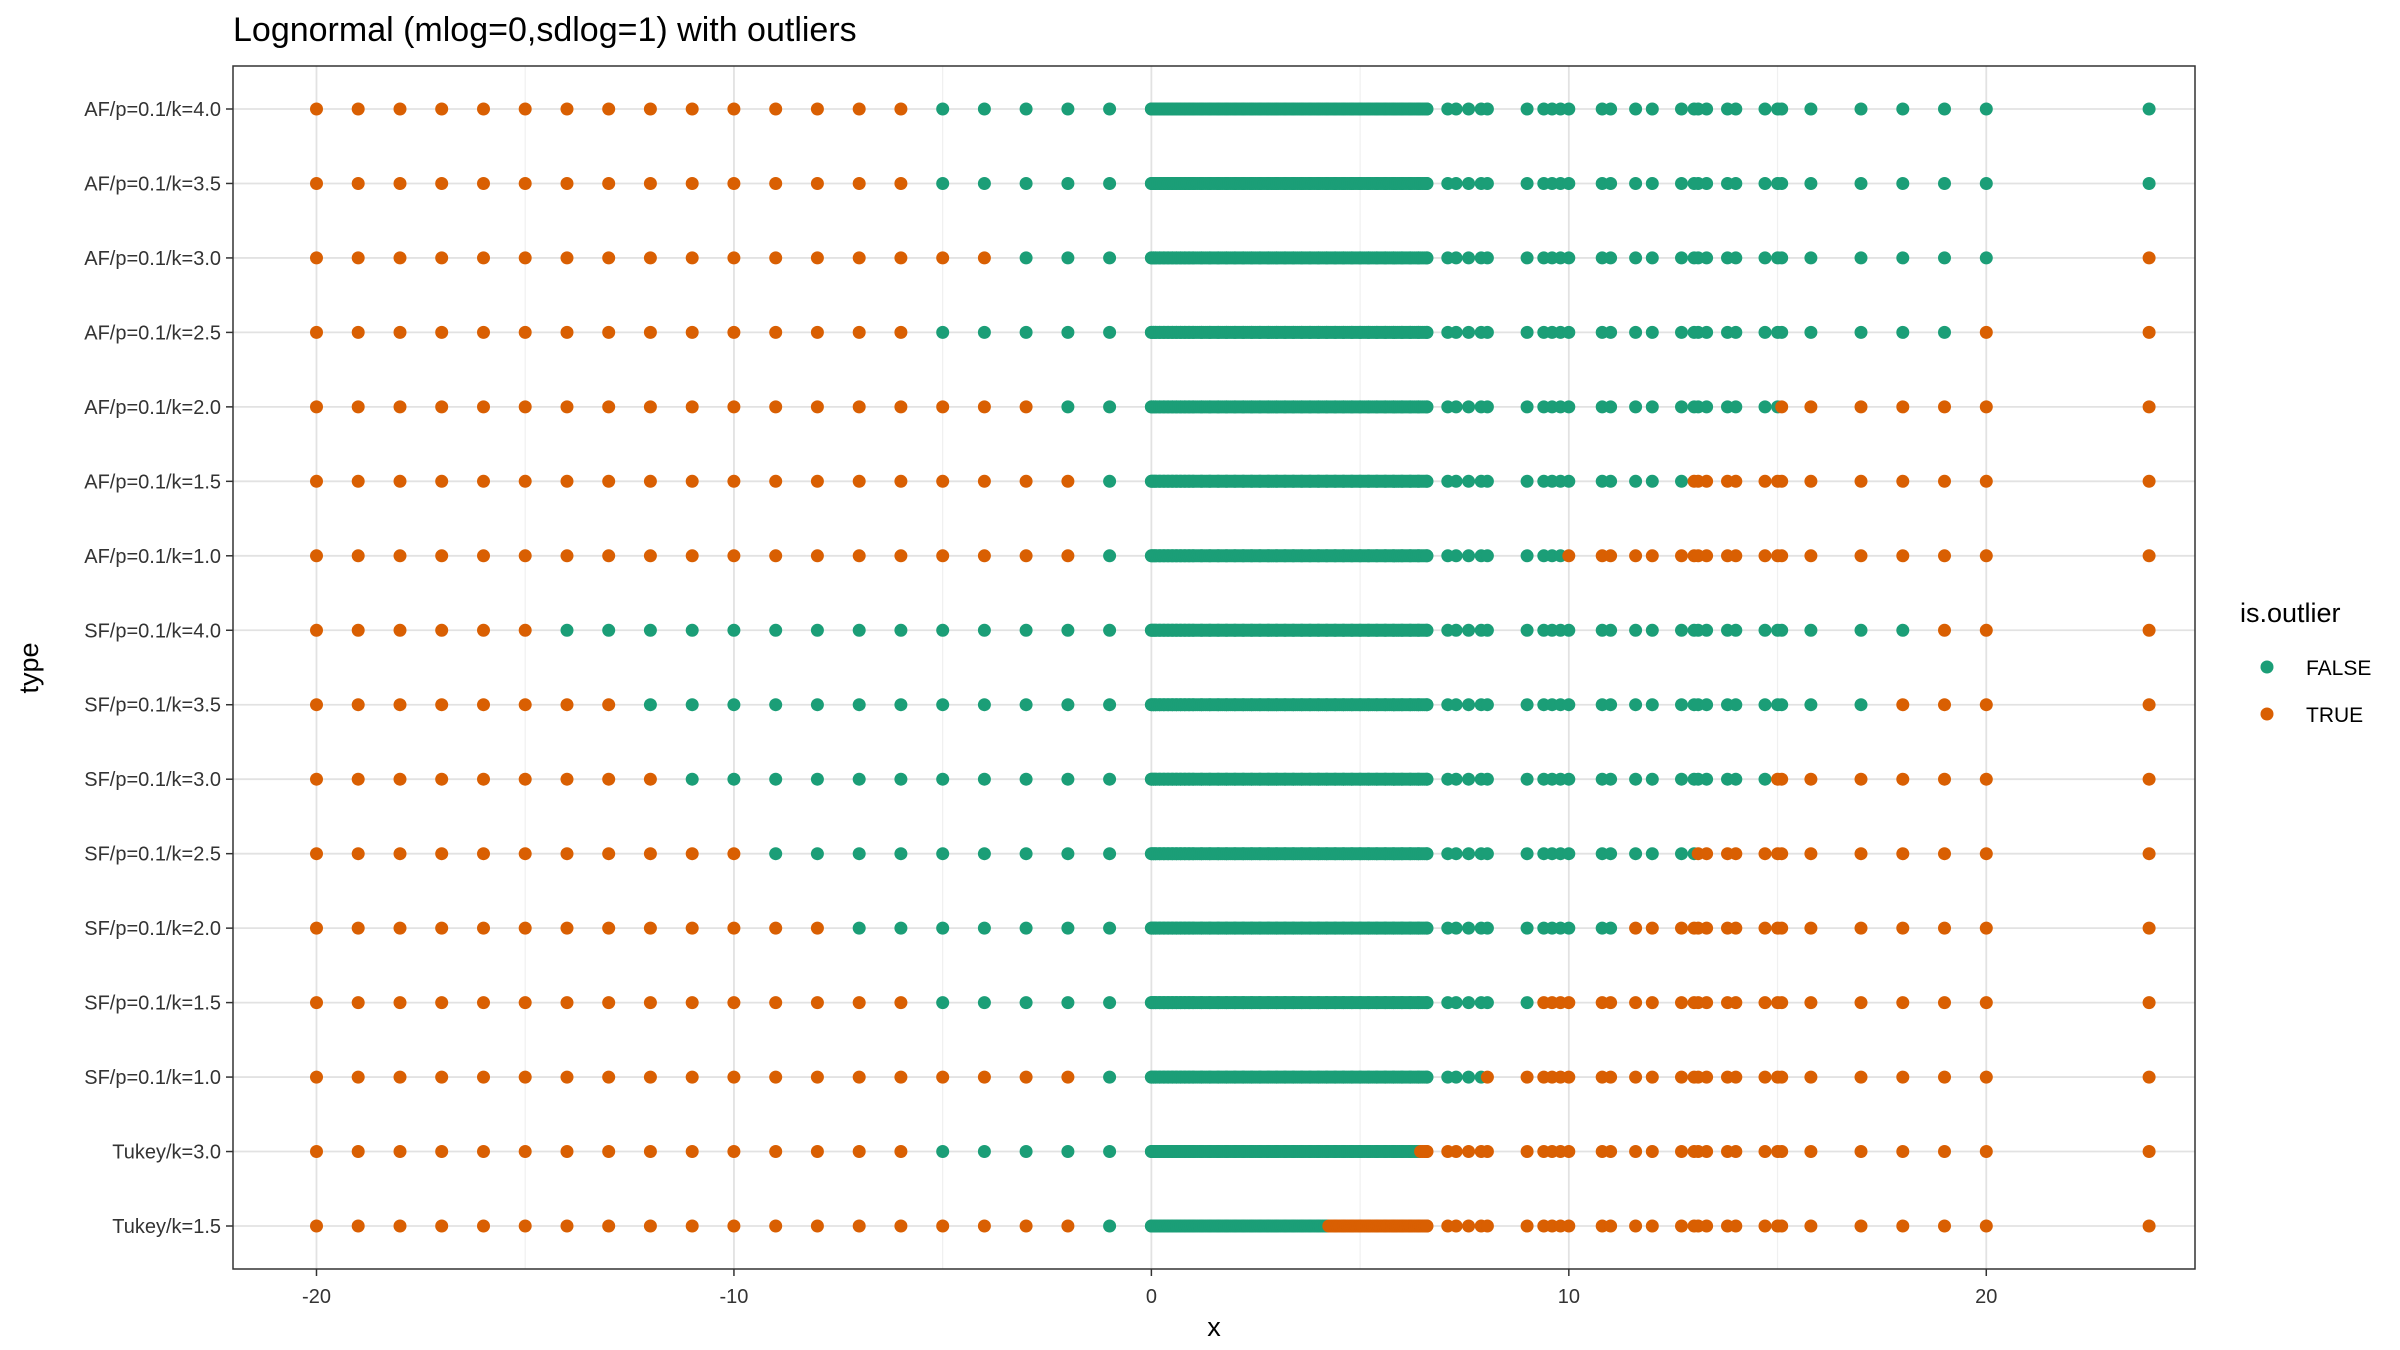 Image resolution: width=2400 pixels, height=1350 pixels. I want to click on chart-title: Lognormal (mlog=0,sdlog=1) with outliers, so click(545, 30).